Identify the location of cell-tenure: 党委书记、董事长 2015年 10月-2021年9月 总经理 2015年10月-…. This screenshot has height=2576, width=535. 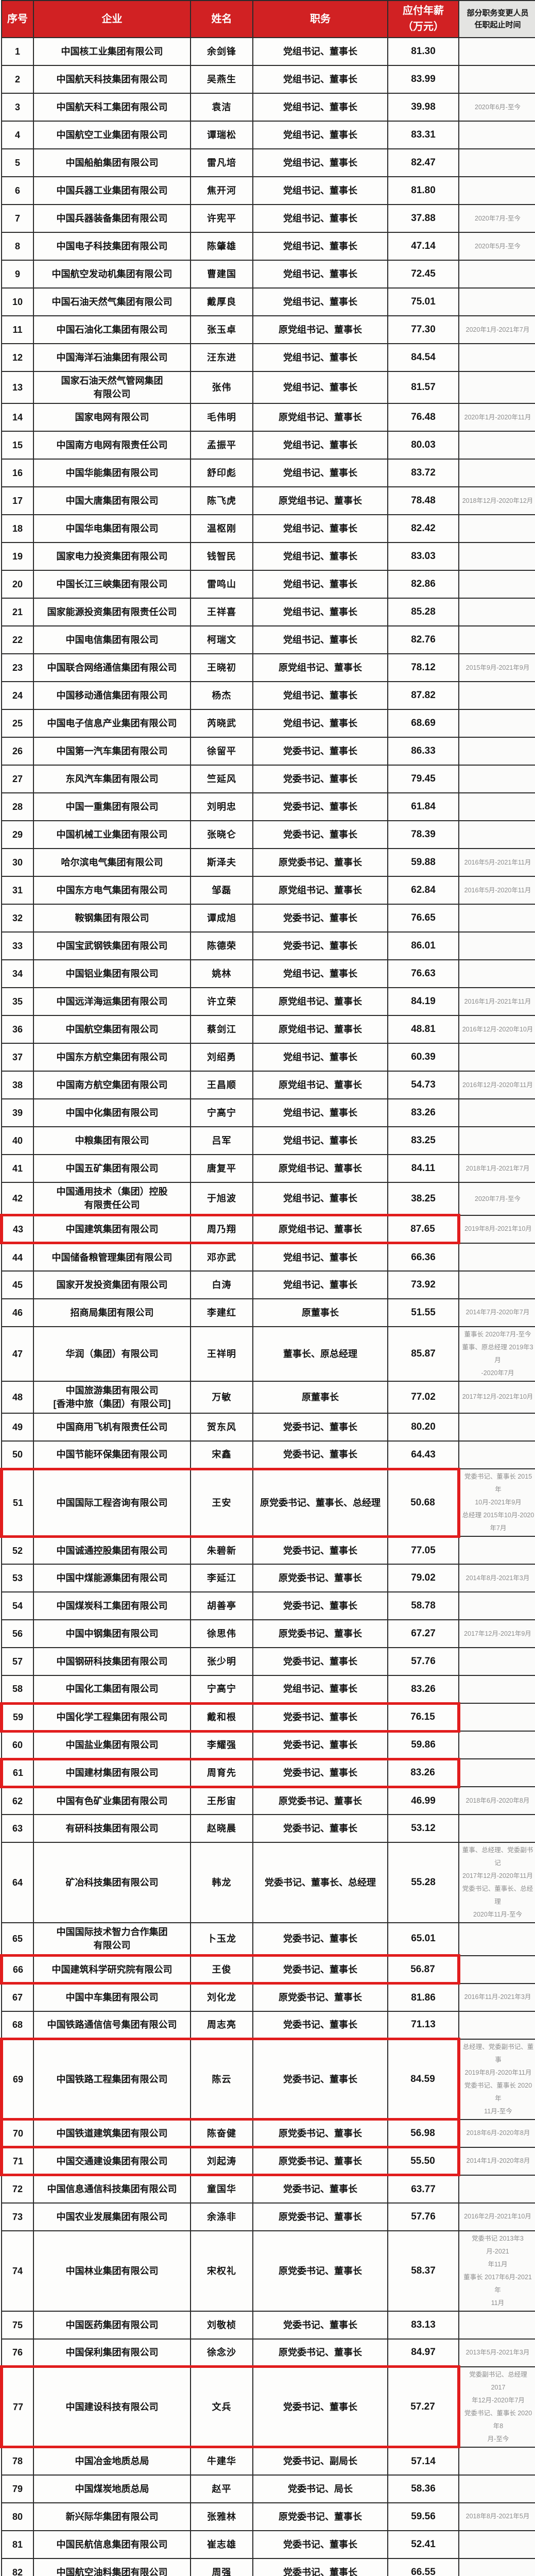
(496, 1502).